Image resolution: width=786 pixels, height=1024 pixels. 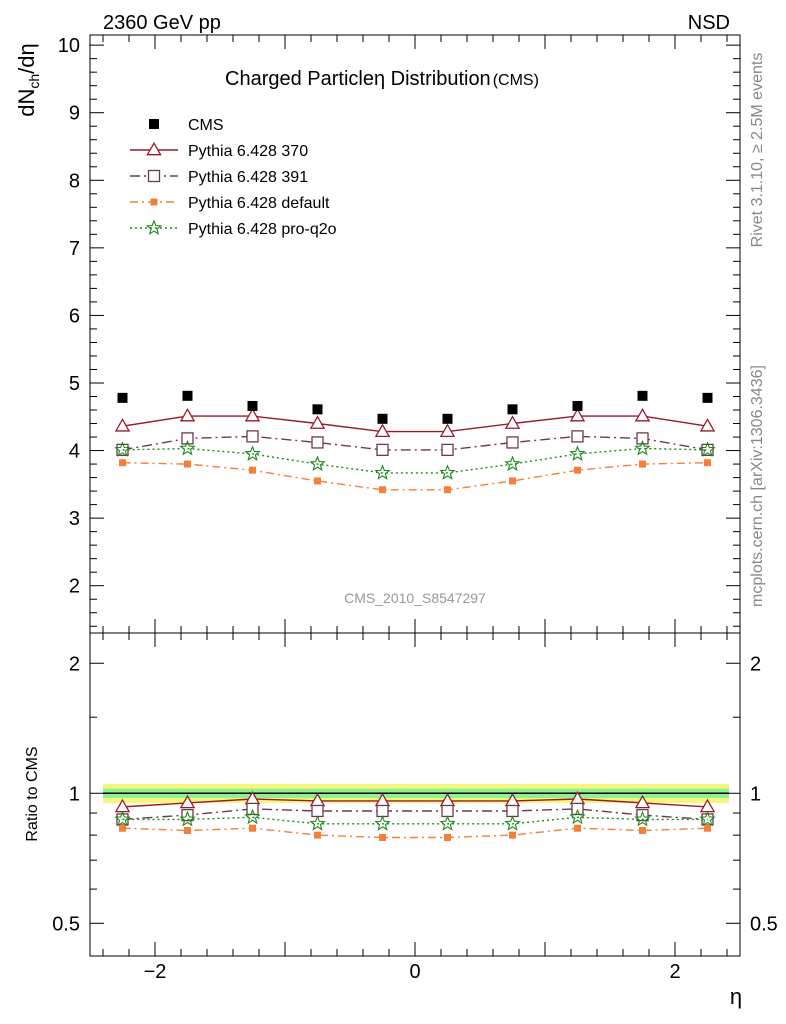 I want to click on ratio-ytick-label: 2, so click(x=74, y=664).